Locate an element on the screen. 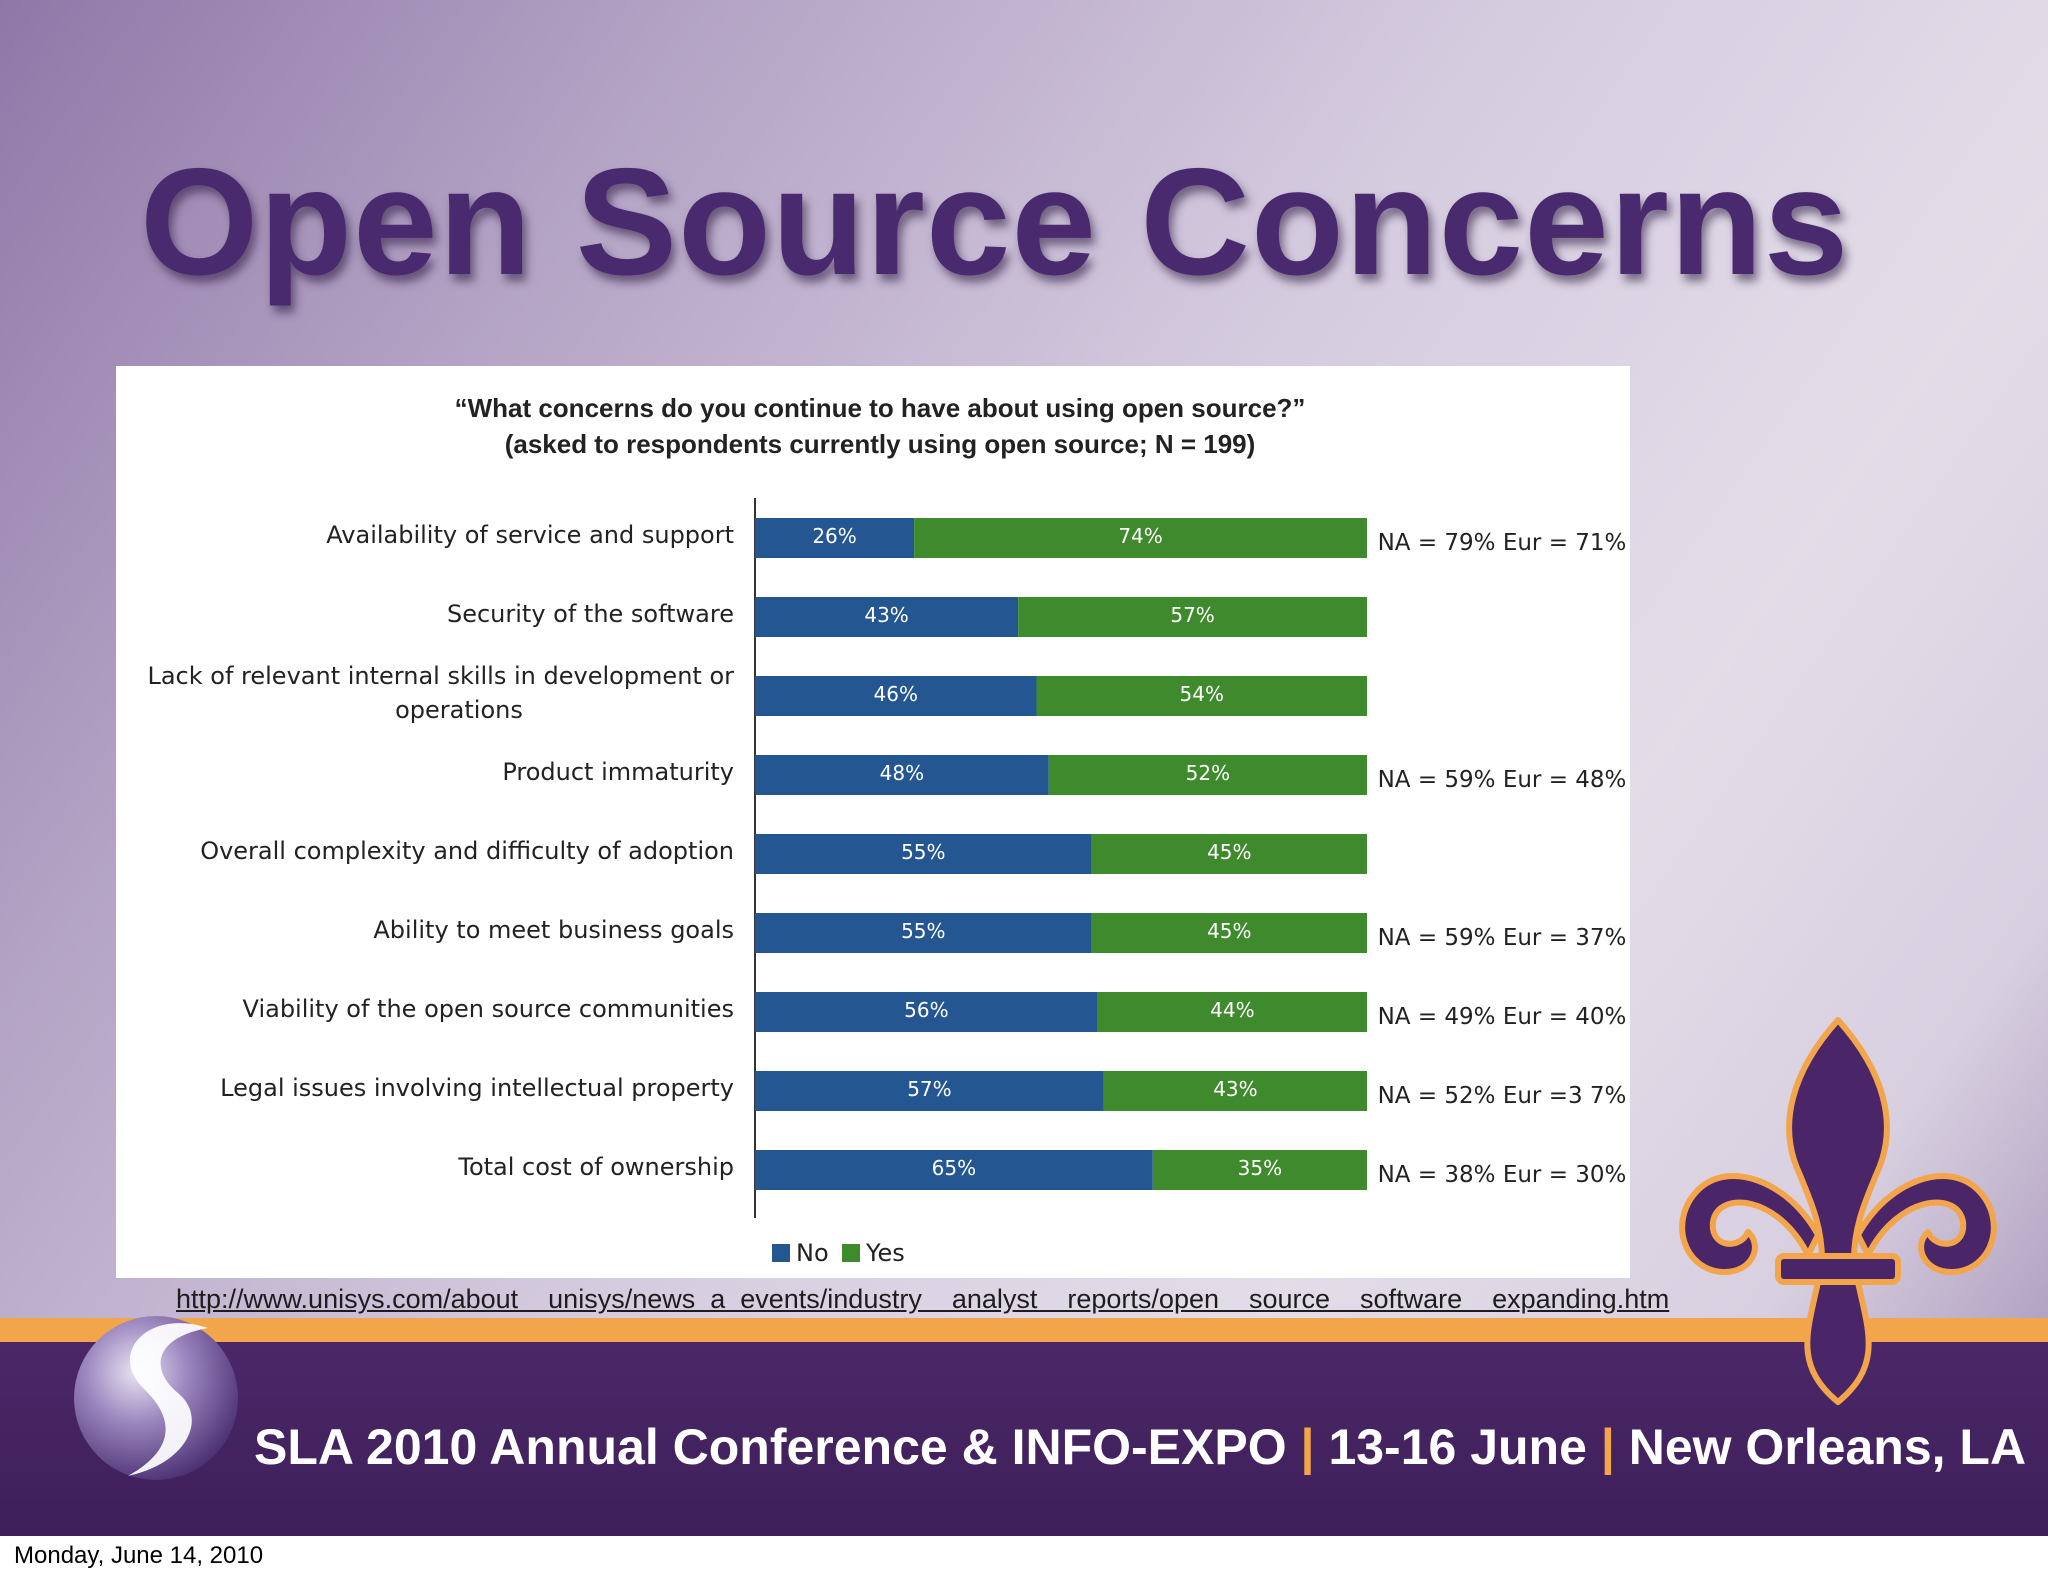 The width and height of the screenshot is (2048, 1576). legend-swatch-no is located at coordinates (781, 1253).